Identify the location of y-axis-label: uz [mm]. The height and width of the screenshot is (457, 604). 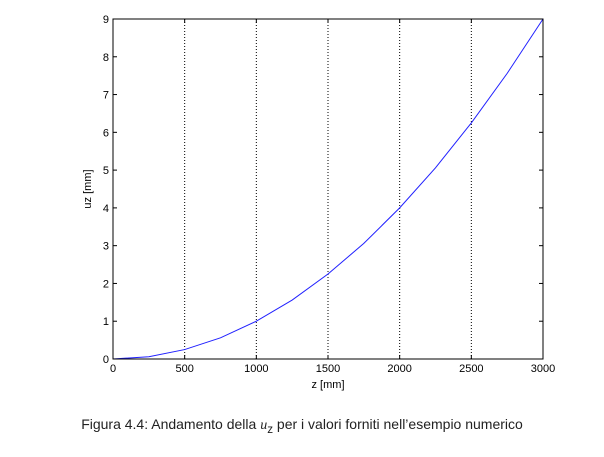
(88, 188).